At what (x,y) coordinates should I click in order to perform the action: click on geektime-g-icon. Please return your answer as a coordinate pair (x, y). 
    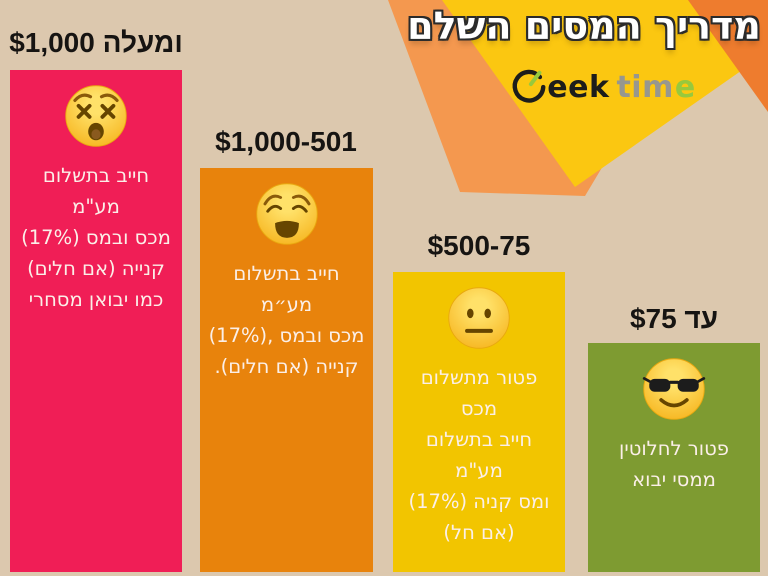
    Looking at the image, I should click on (529, 86).